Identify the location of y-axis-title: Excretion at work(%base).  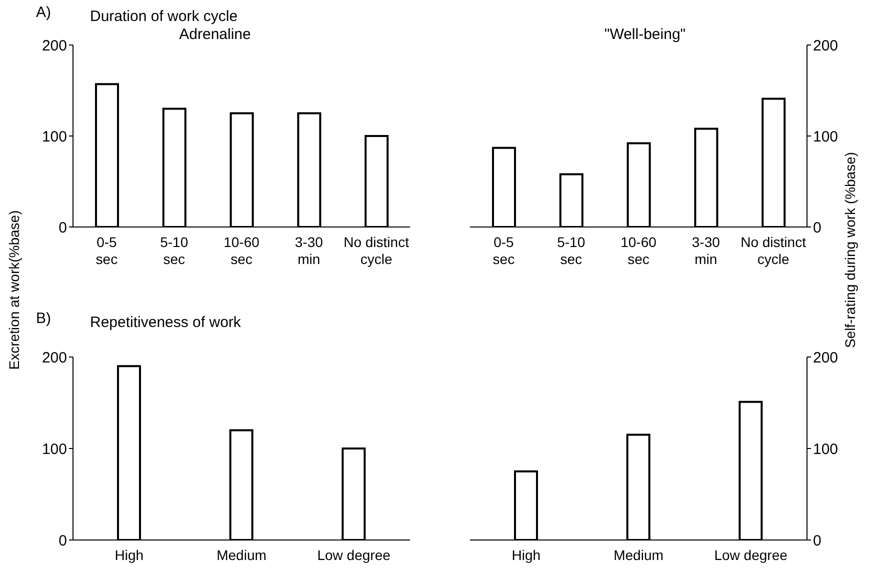
(14, 290).